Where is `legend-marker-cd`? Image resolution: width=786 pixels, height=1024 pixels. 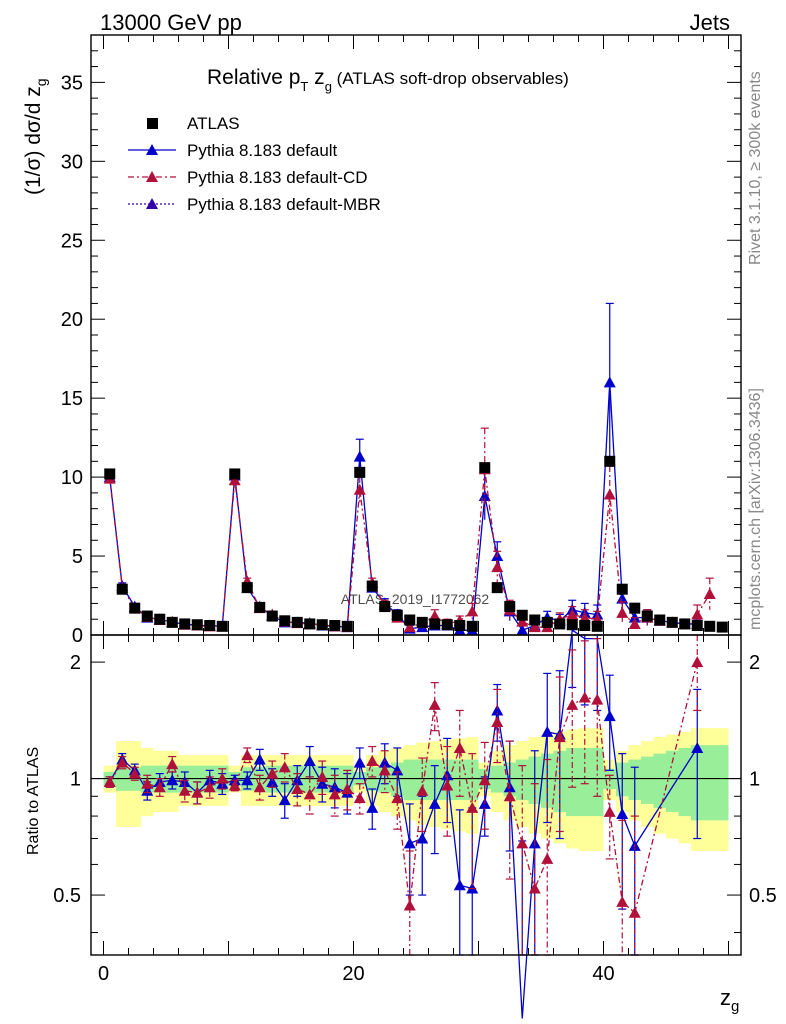
legend-marker-cd is located at coordinates (152, 176).